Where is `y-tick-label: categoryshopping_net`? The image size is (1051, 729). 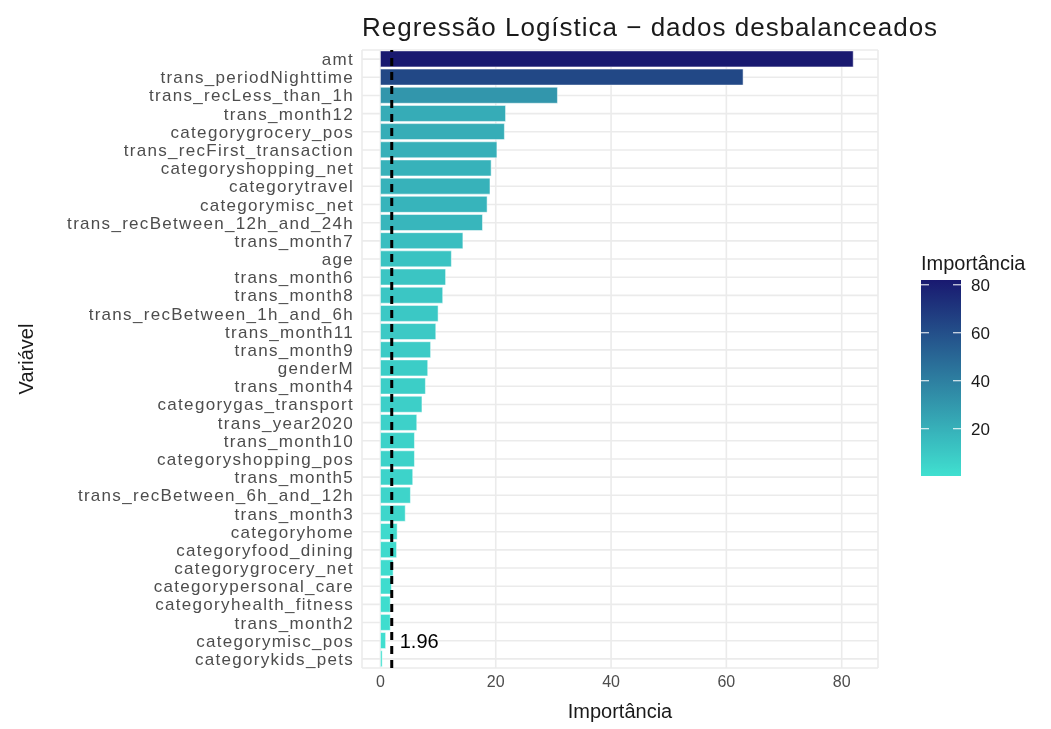 y-tick-label: categoryshopping_net is located at coordinates (257, 169).